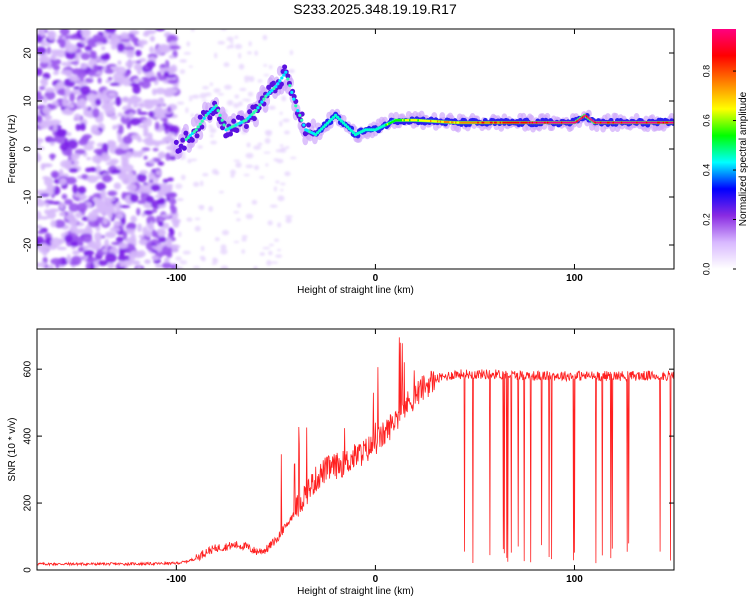 This screenshot has width=750, height=600. Describe the element at coordinates (574, 579) in the screenshot. I see `x-tick-label: 100` at that location.